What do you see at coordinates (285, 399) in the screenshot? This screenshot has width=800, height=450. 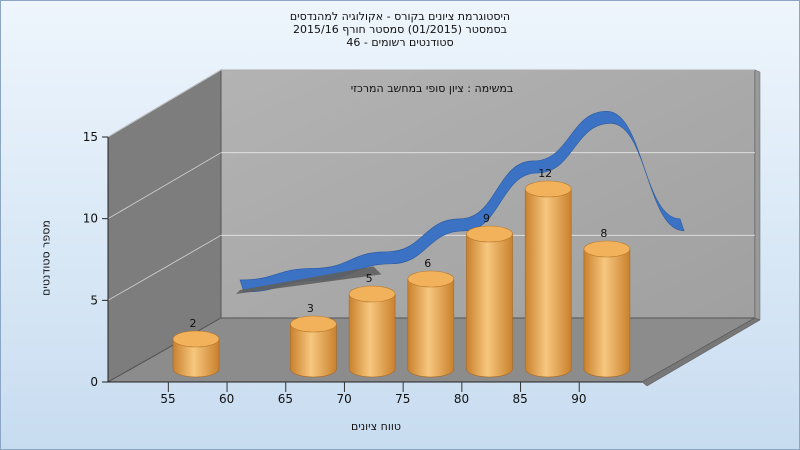 I see `x-tick-label: 65` at bounding box center [285, 399].